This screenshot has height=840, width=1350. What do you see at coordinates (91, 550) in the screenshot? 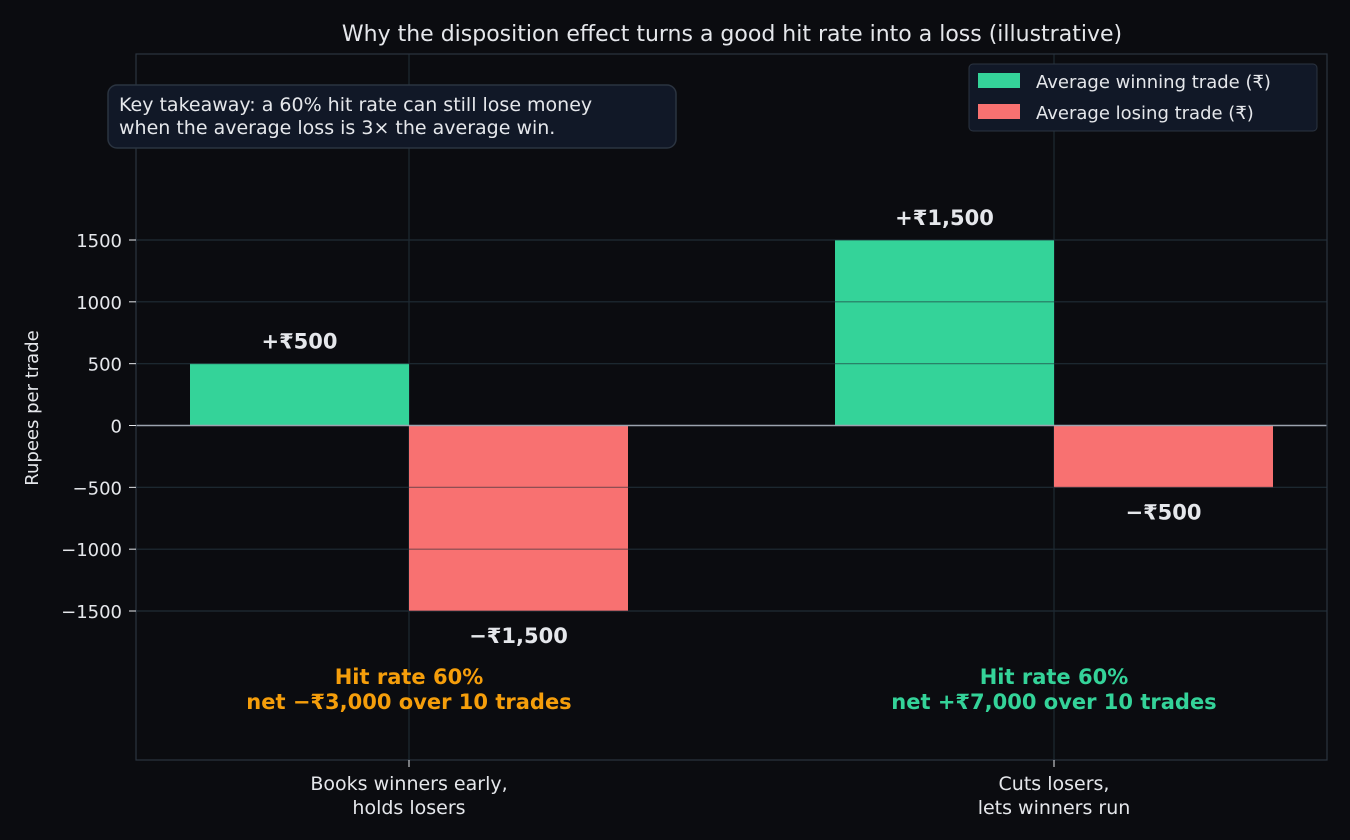
I see `y-tick-label: −1000` at bounding box center [91, 550].